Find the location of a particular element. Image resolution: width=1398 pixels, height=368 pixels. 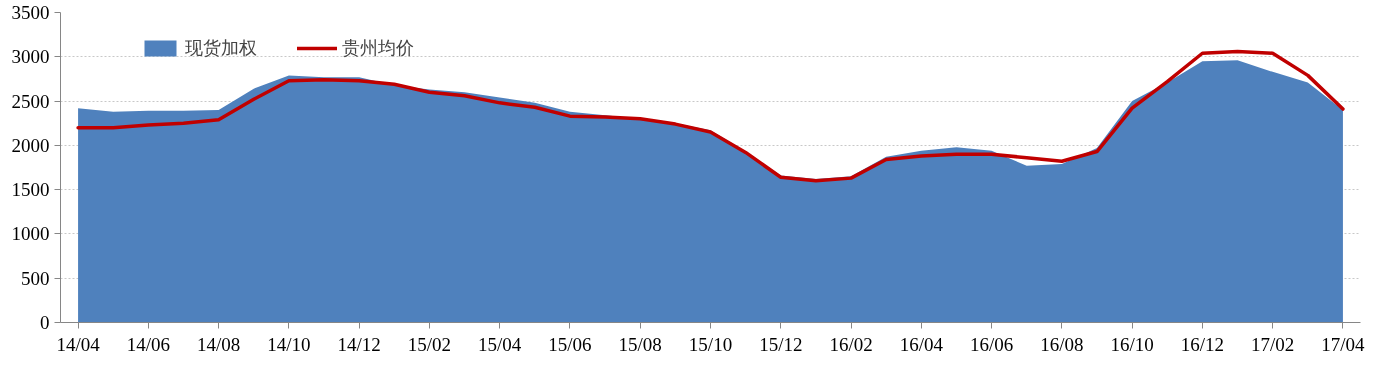

x-tick-label: 16/10 is located at coordinates (1132, 344).